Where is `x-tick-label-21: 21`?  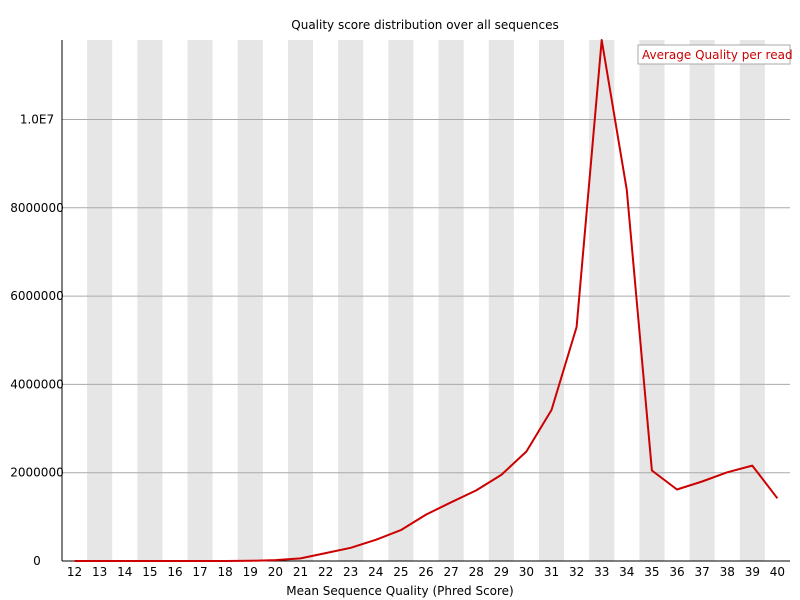
x-tick-label-21: 21 is located at coordinates (300, 572).